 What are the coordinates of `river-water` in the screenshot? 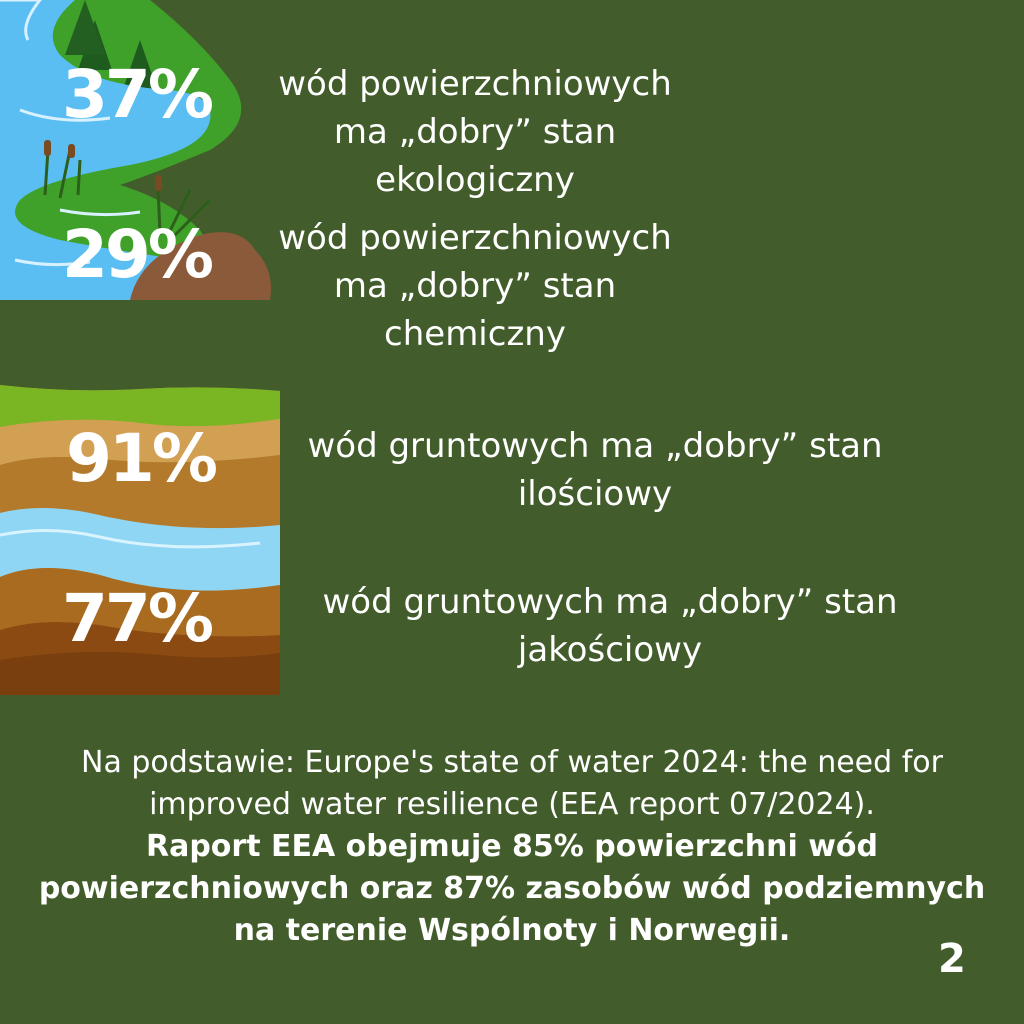 It's located at (117, 150).